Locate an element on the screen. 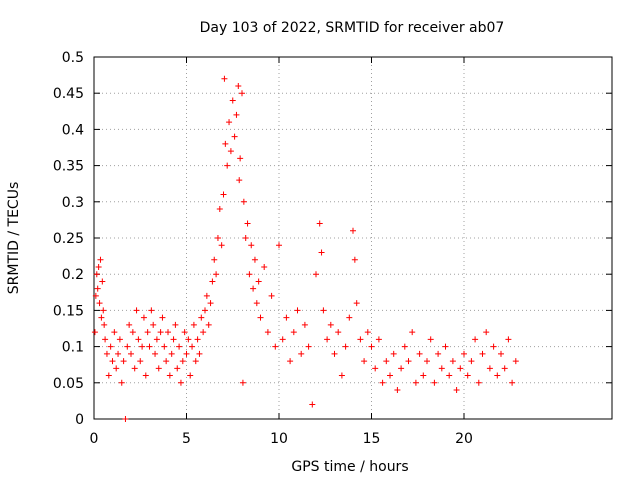  x-tick-label: 10 is located at coordinates (279, 439).